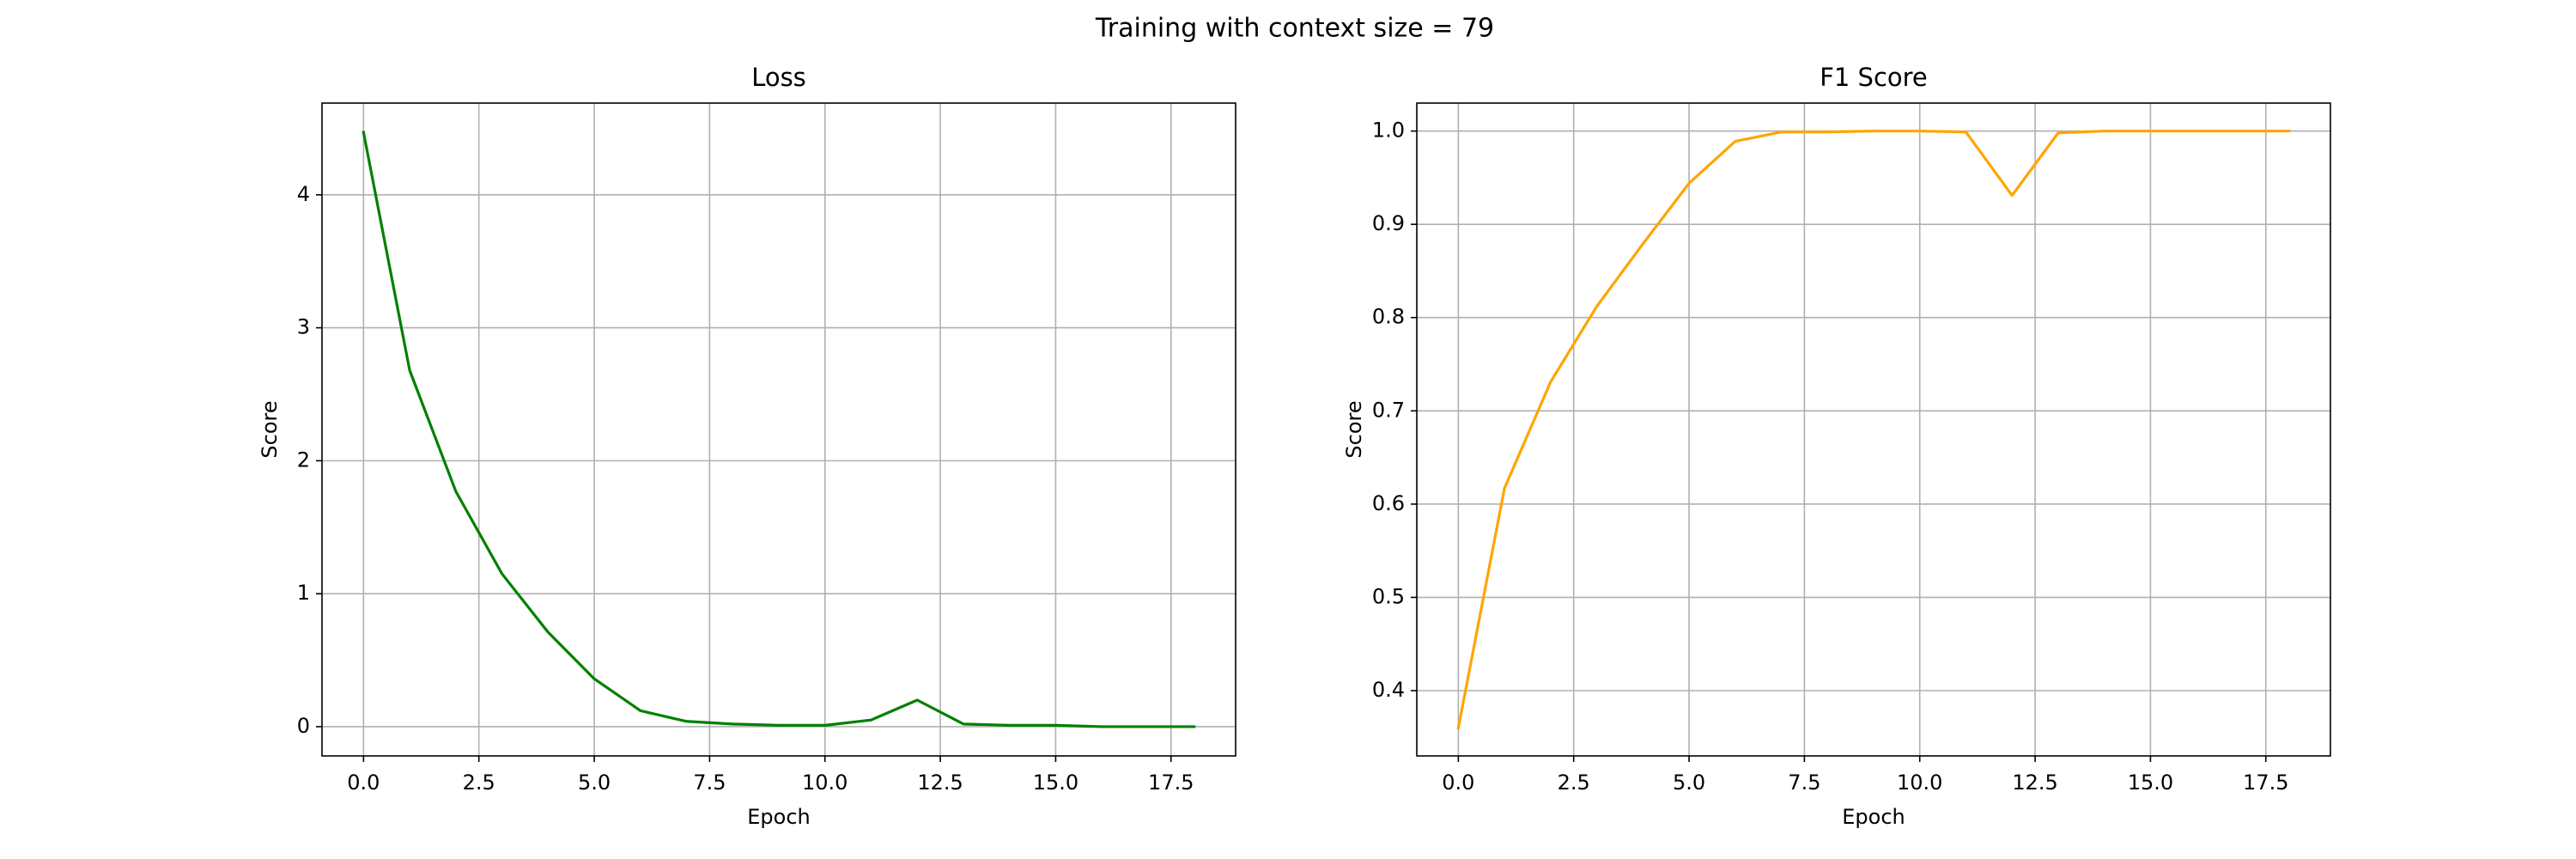  Describe the element at coordinates (779, 78) in the screenshot. I see `loss-title: Loss` at that location.